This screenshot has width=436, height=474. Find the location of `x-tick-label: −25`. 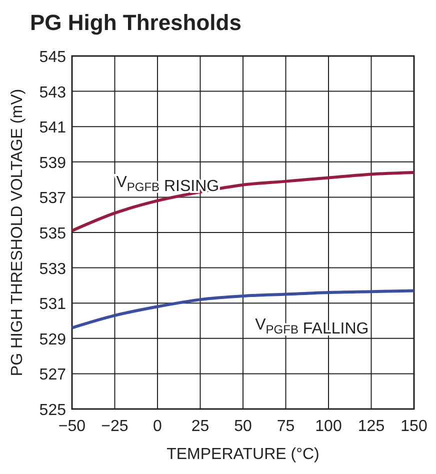

x-tick-label: −25 is located at coordinates (114, 426).